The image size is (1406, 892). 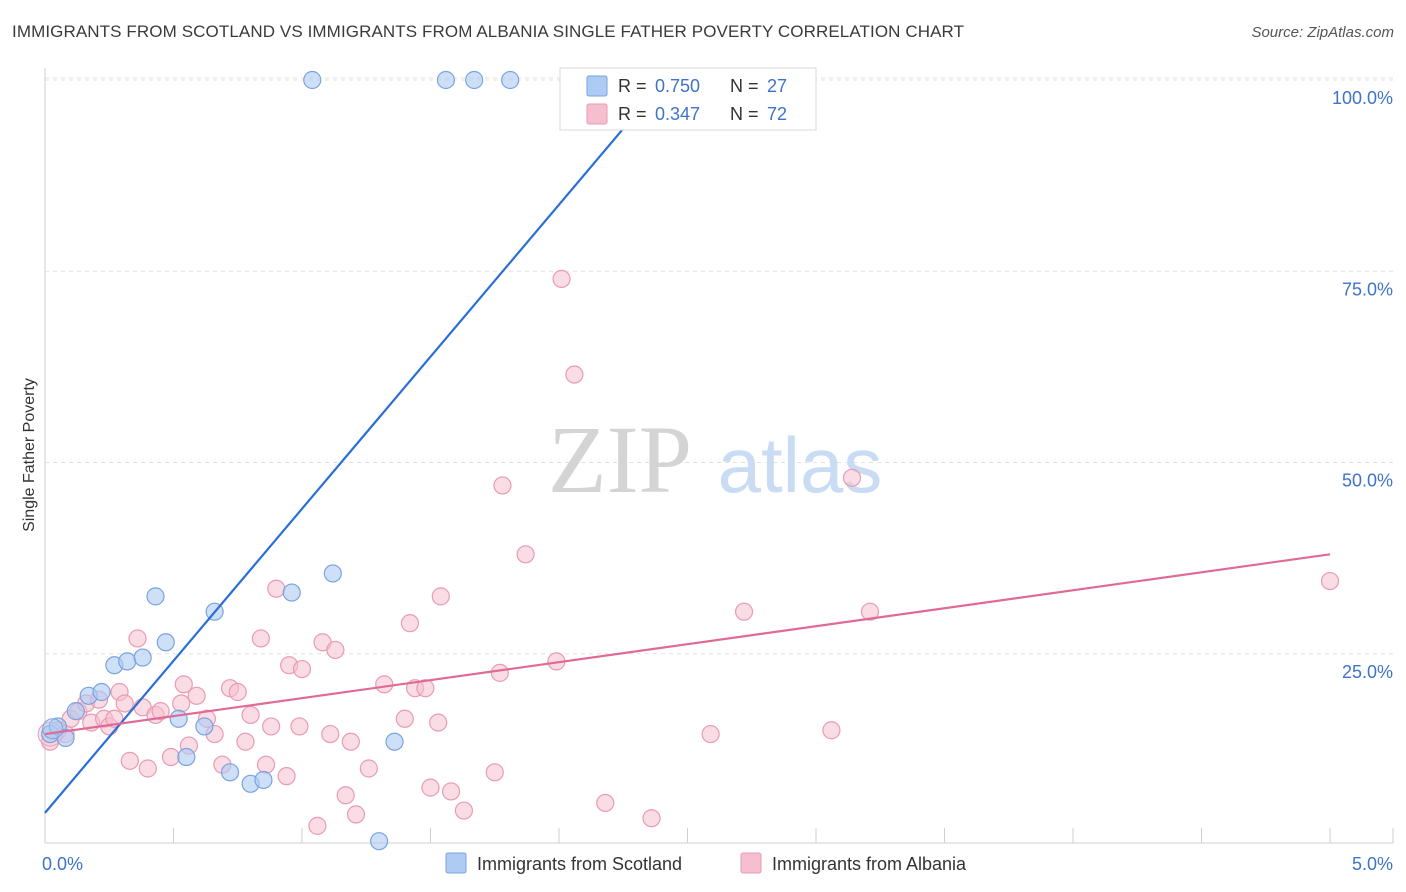 I want to click on legend-r-label-scotland: R =, so click(x=632, y=86).